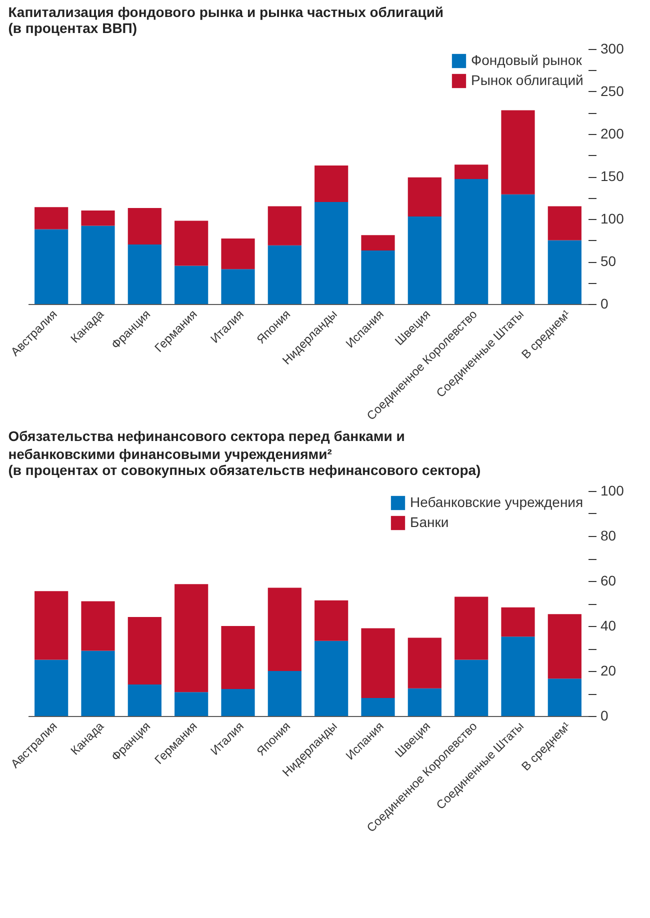 The height and width of the screenshot is (918, 650). What do you see at coordinates (608, 580) in the screenshot?
I see `y-tick-label: 60` at bounding box center [608, 580].